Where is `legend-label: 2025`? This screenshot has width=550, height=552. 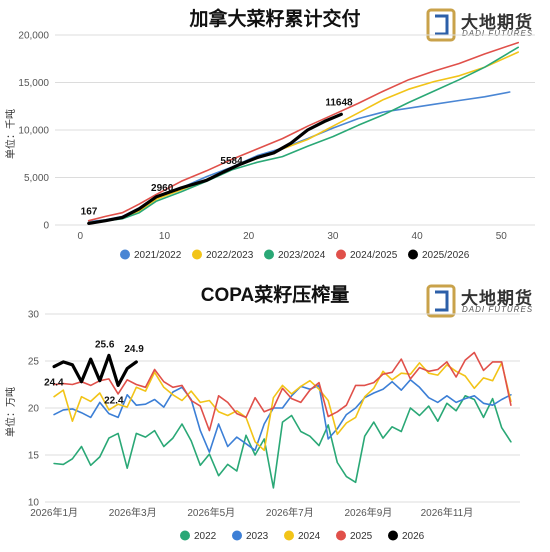 legend-label: 2025 is located at coordinates (361, 536).